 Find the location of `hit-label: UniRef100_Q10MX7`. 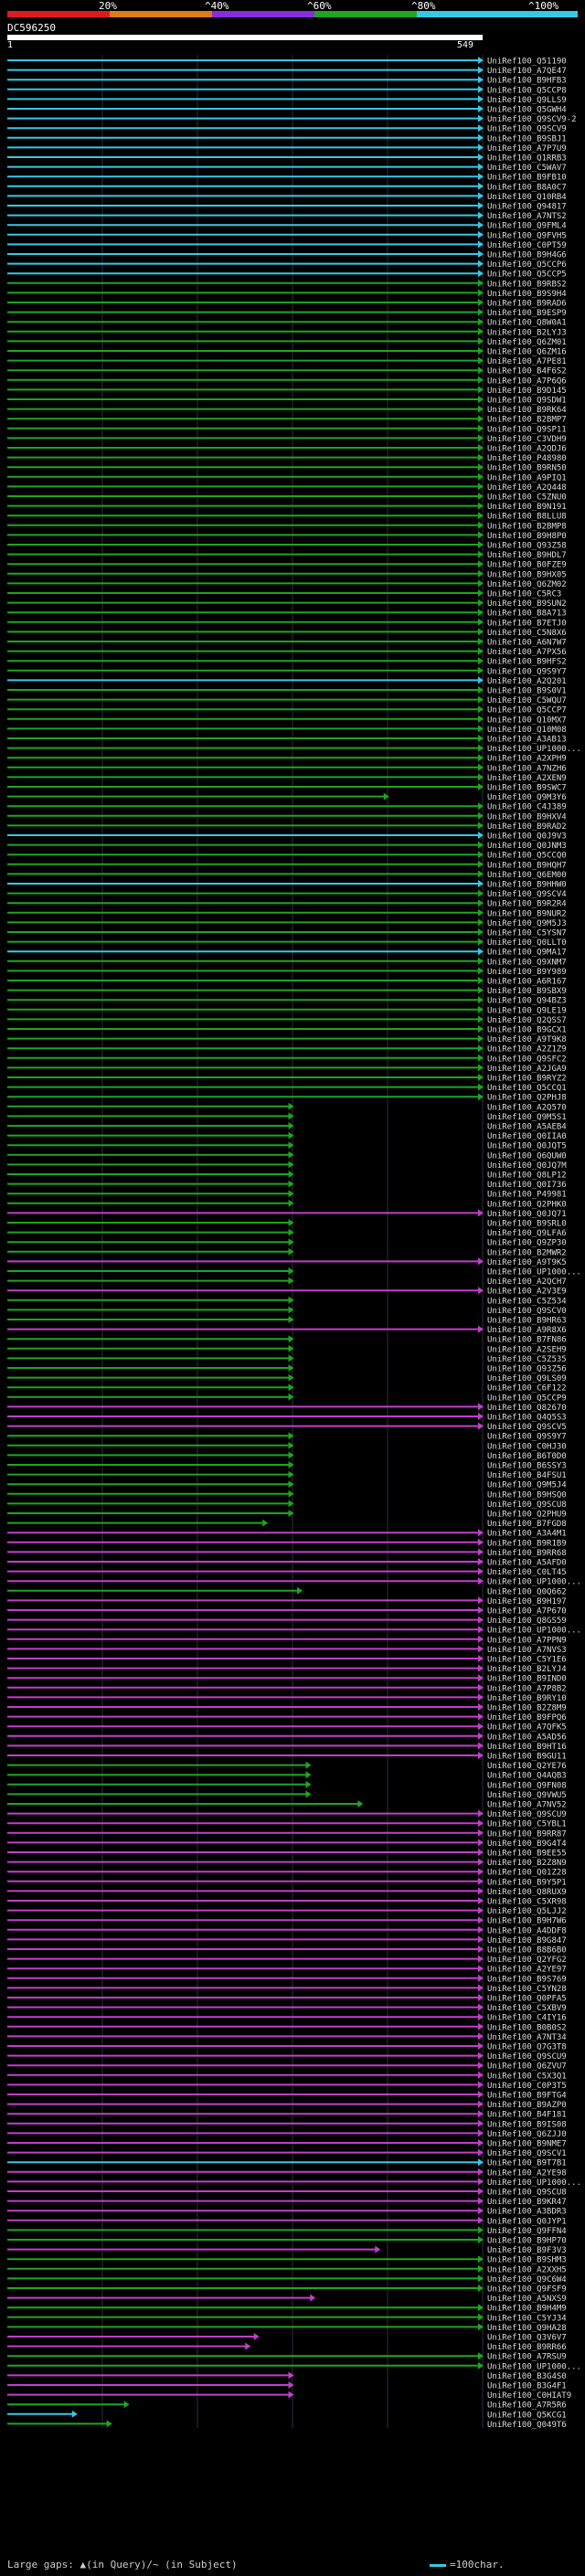

hit-label: UniRef100_Q10MX7 is located at coordinates (527, 720).